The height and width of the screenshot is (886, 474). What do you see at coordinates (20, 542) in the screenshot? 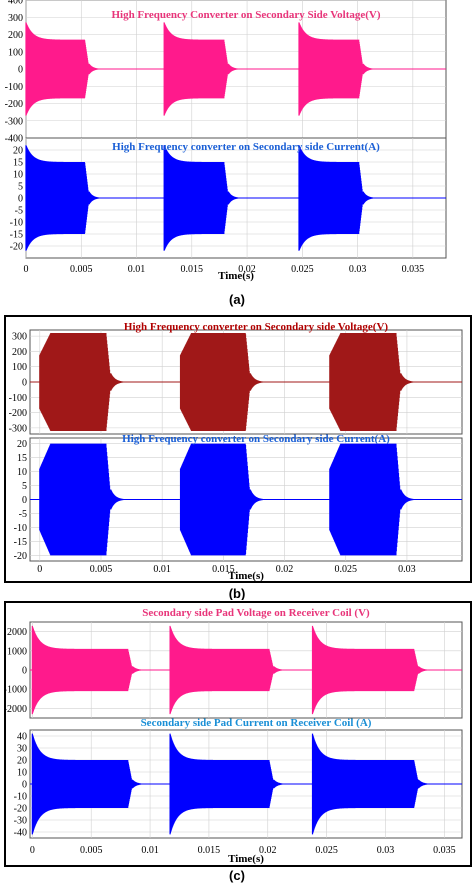
I see `y-tick-label: -15` at bounding box center [20, 542].